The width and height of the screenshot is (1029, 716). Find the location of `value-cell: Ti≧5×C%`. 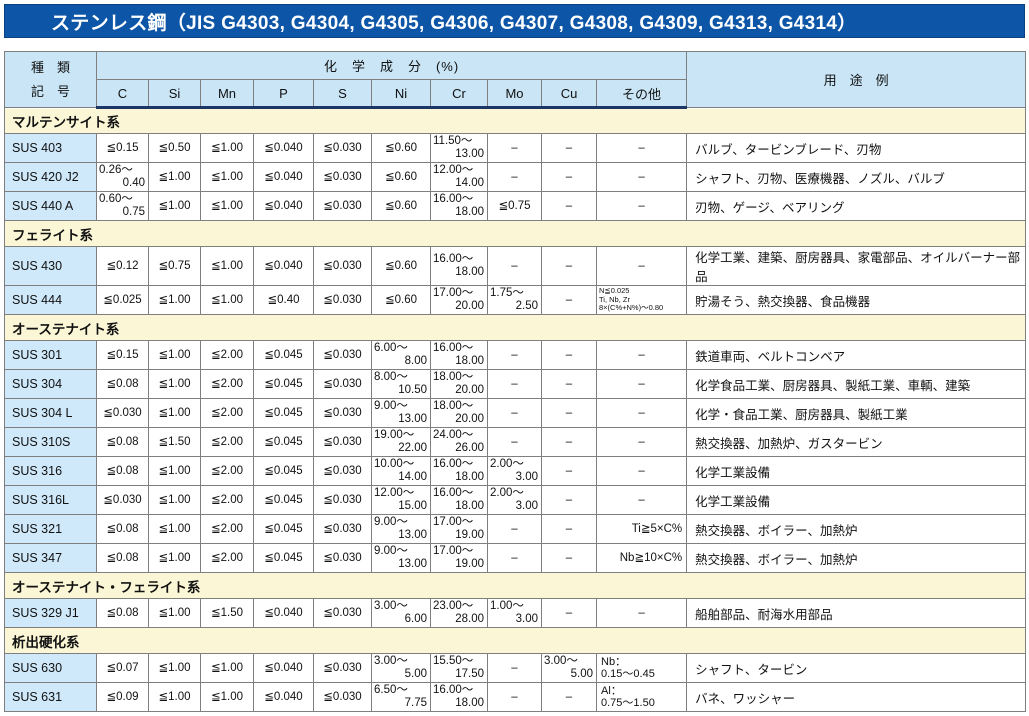

value-cell: Ti≧5×C% is located at coordinates (641, 529).